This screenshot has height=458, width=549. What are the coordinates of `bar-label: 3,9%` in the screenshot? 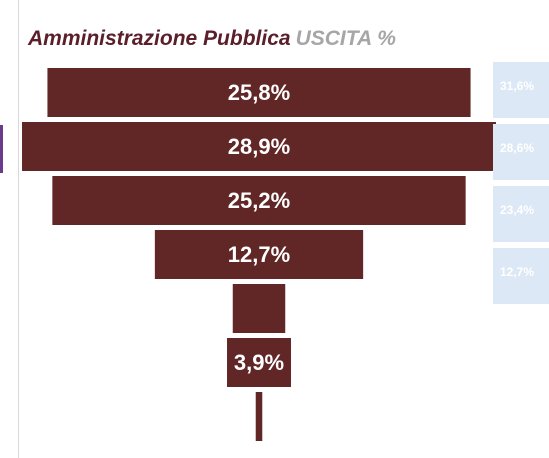 It's located at (259, 362).